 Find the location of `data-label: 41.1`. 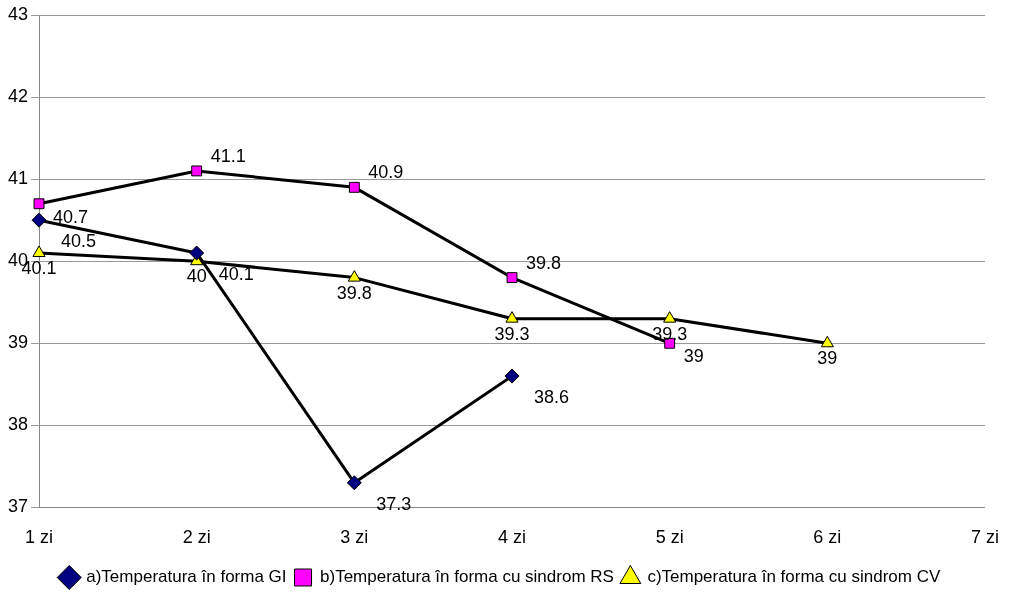

data-label: 41.1 is located at coordinates (228, 155).